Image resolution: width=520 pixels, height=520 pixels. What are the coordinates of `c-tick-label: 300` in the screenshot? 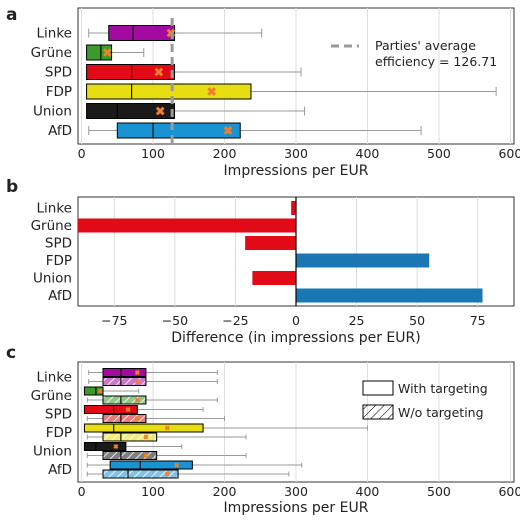 It's located at (296, 491).